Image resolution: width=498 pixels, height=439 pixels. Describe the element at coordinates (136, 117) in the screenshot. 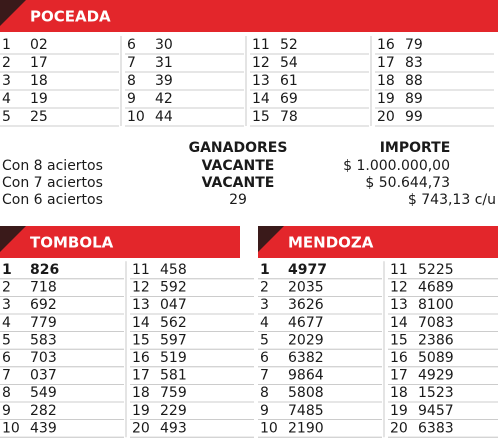

I see `position: 10` at that location.